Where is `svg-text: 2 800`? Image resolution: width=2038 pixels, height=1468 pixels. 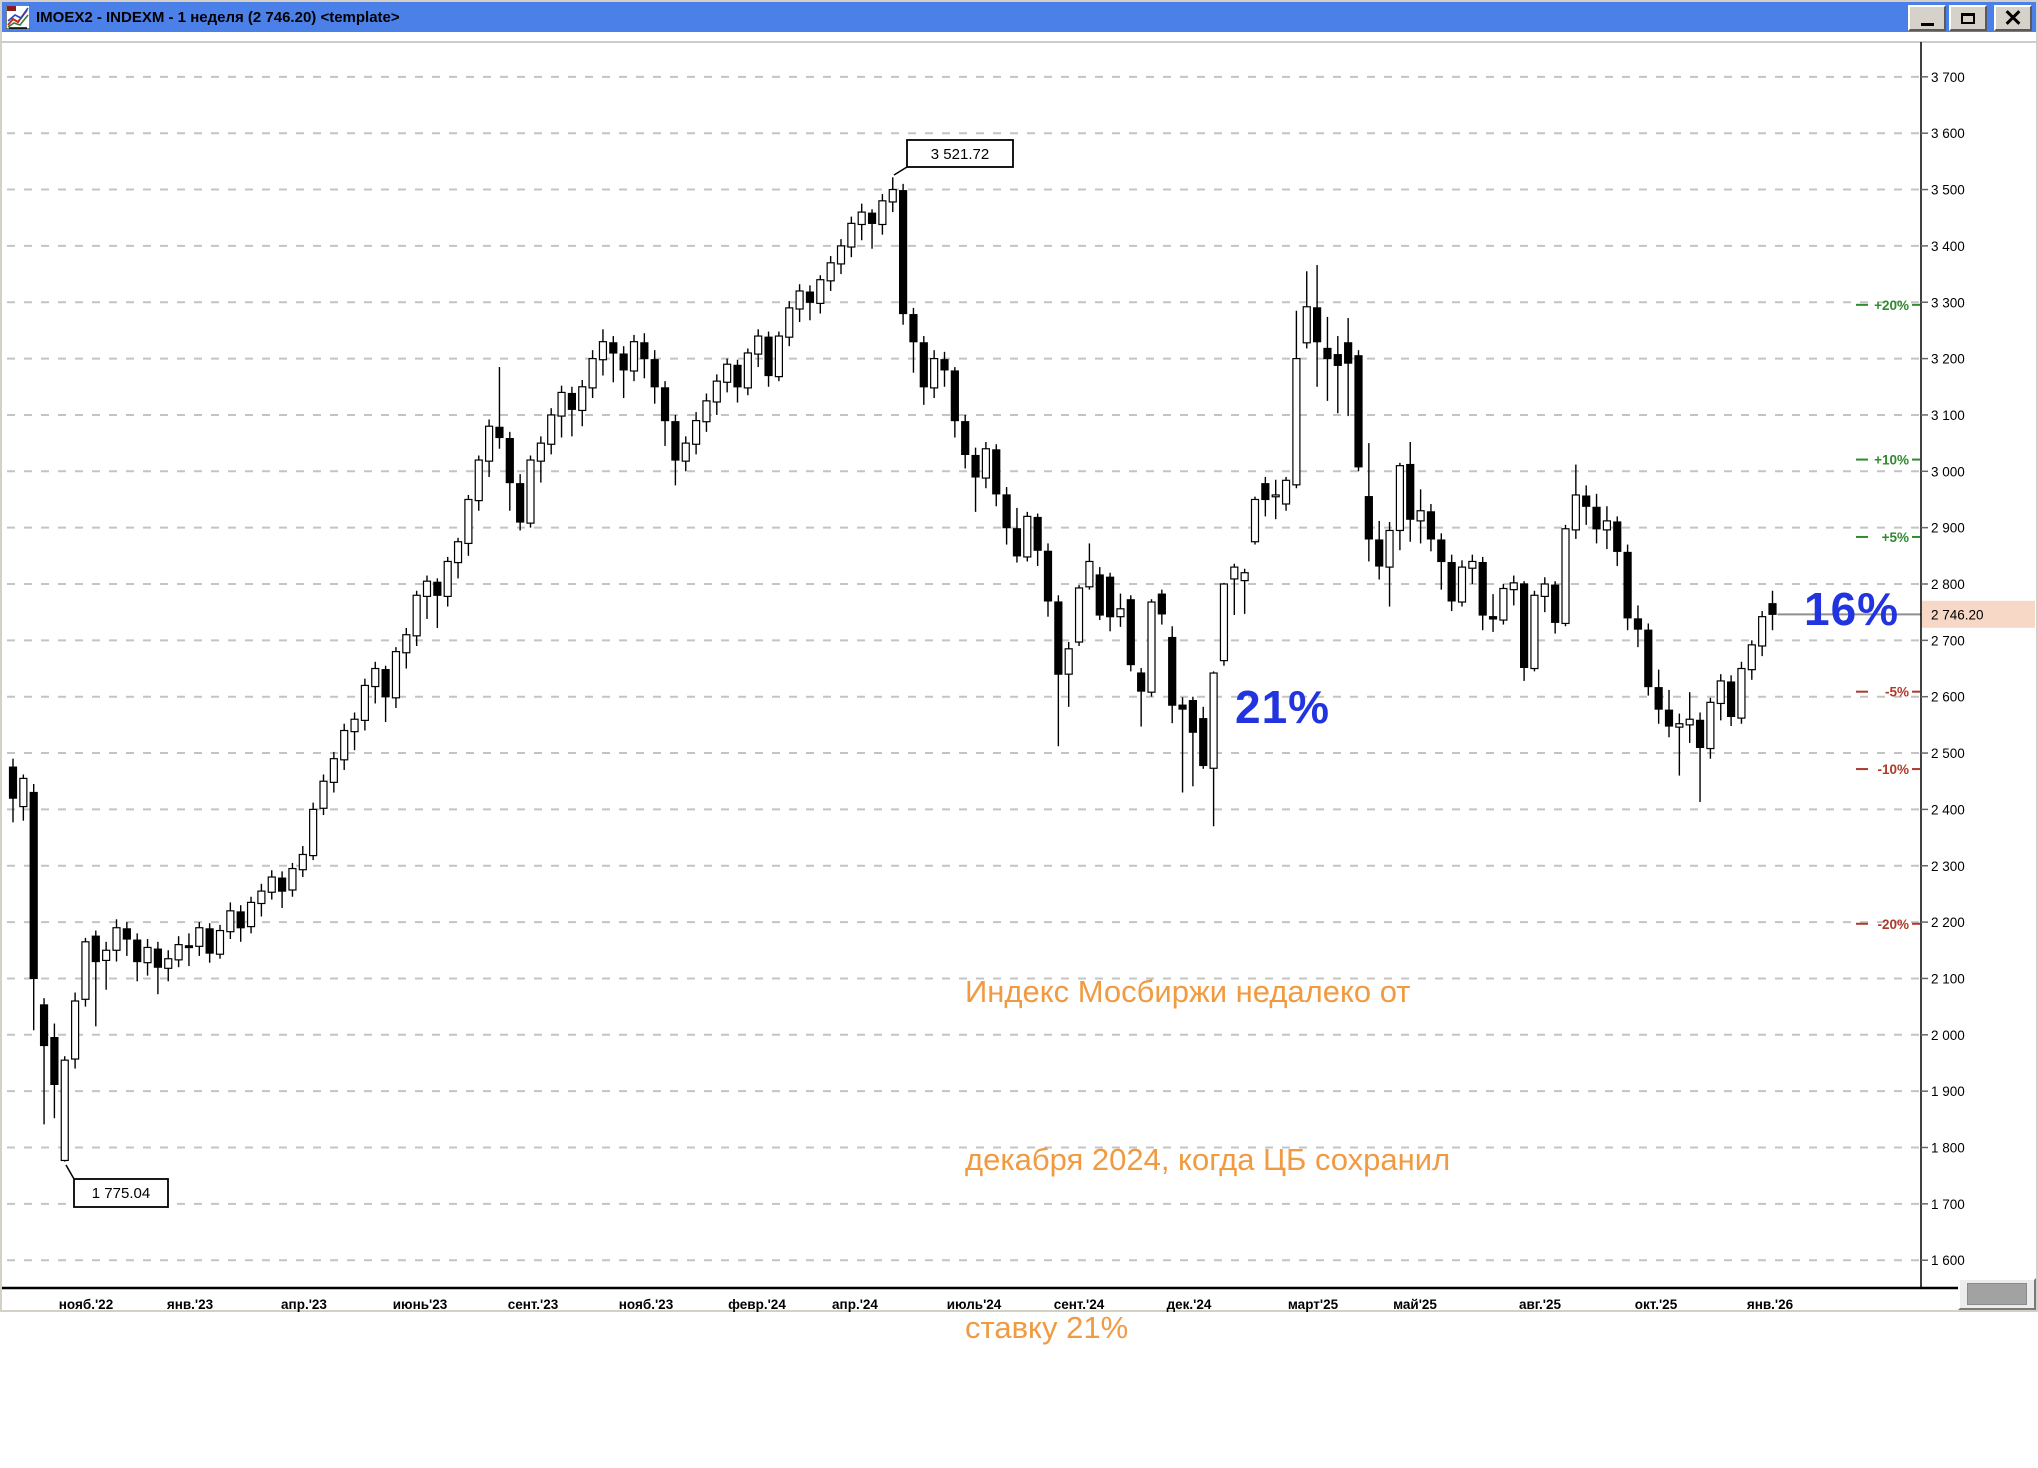
svg-text: 2 800 is located at coordinates (1948, 584).